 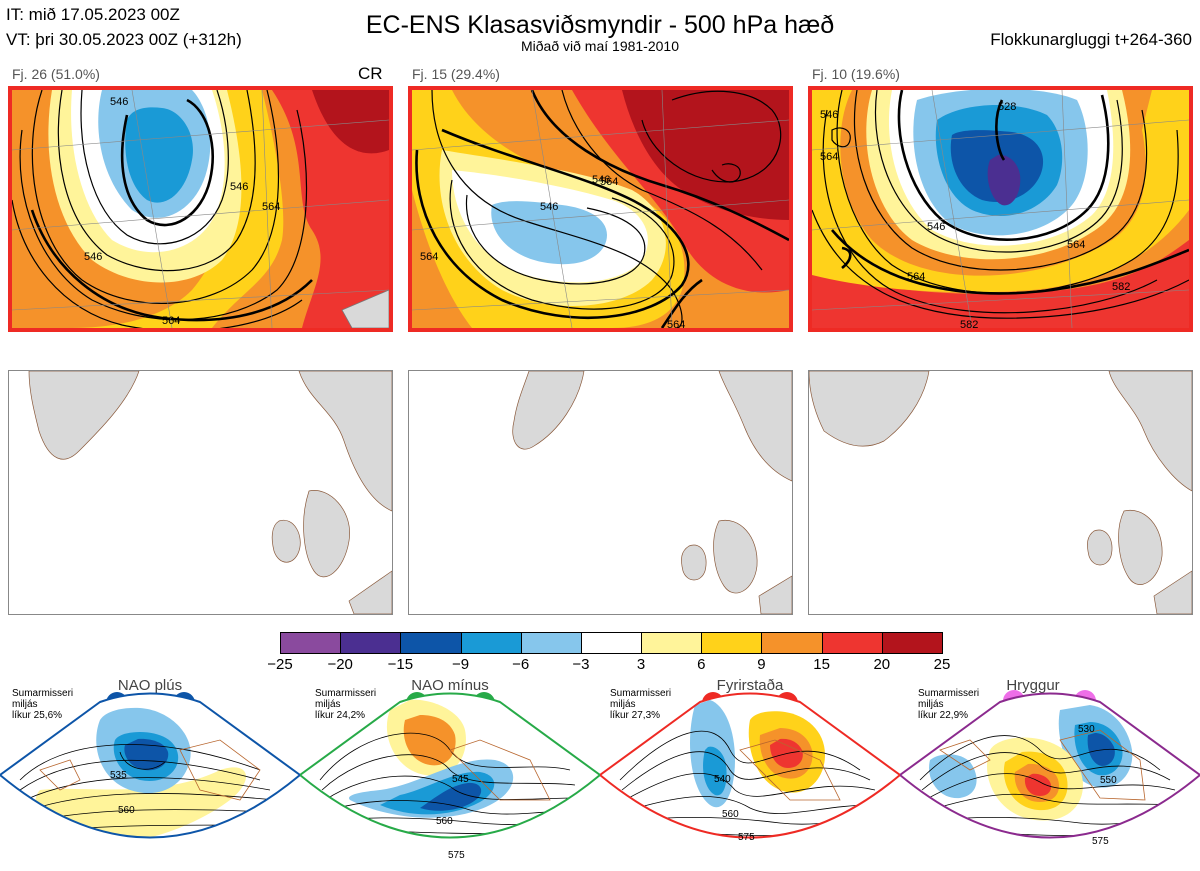 I want to click on colorbar-tick-label: 3, so click(x=641, y=664).